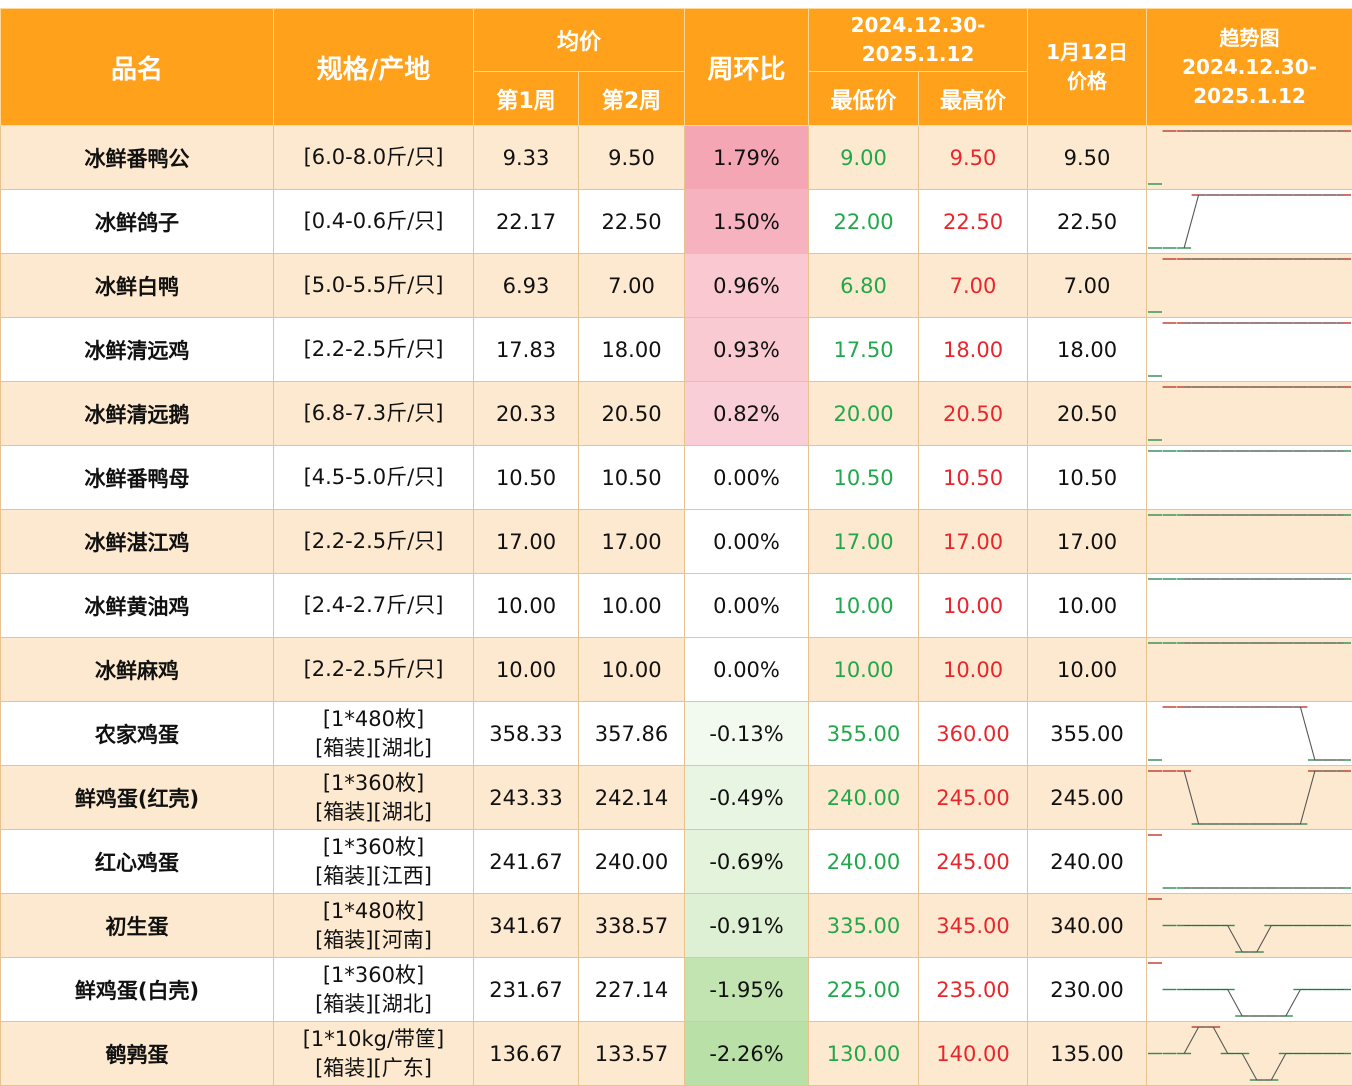 The height and width of the screenshot is (1086, 1352). What do you see at coordinates (1087, 862) in the screenshot?
I see `jan12-price: 240.00` at bounding box center [1087, 862].